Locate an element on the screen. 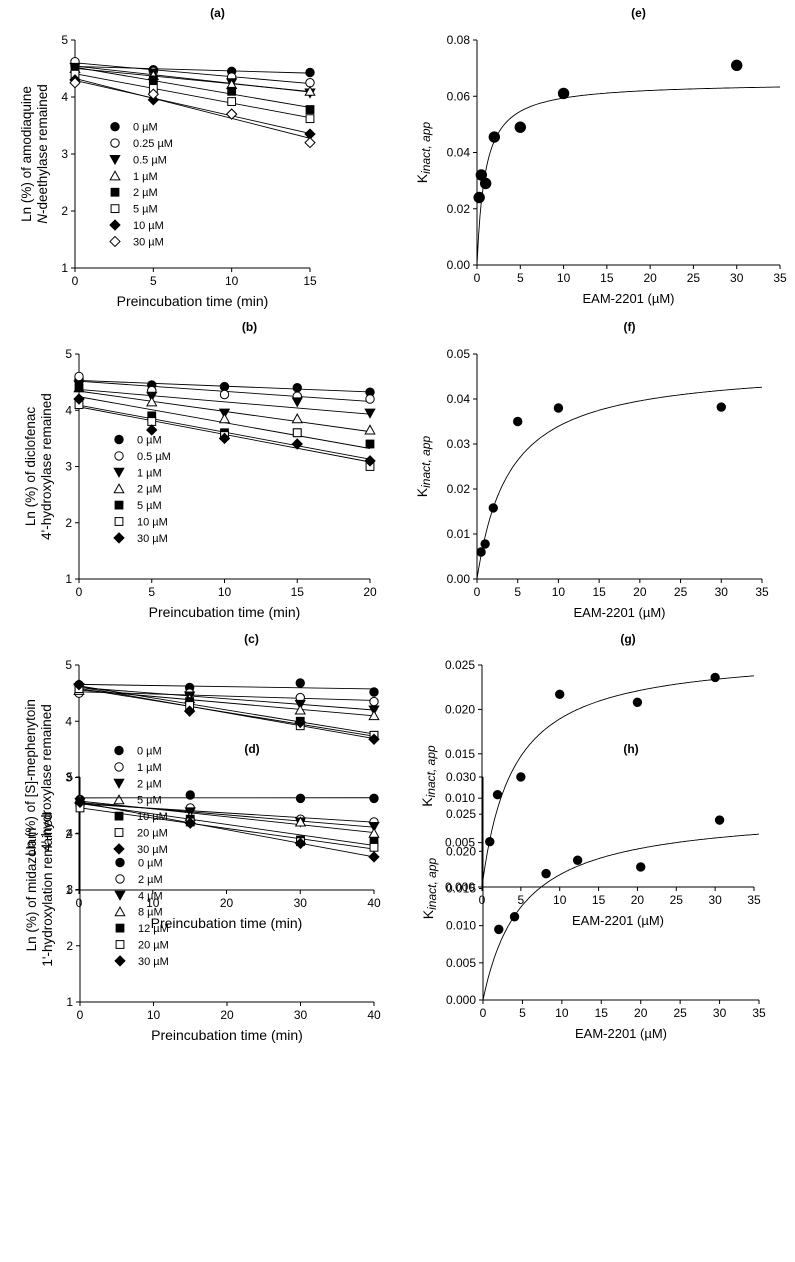 The image size is (795, 1262). x-axis-label: EAM-2201 (µM) is located at coordinates (618, 920).